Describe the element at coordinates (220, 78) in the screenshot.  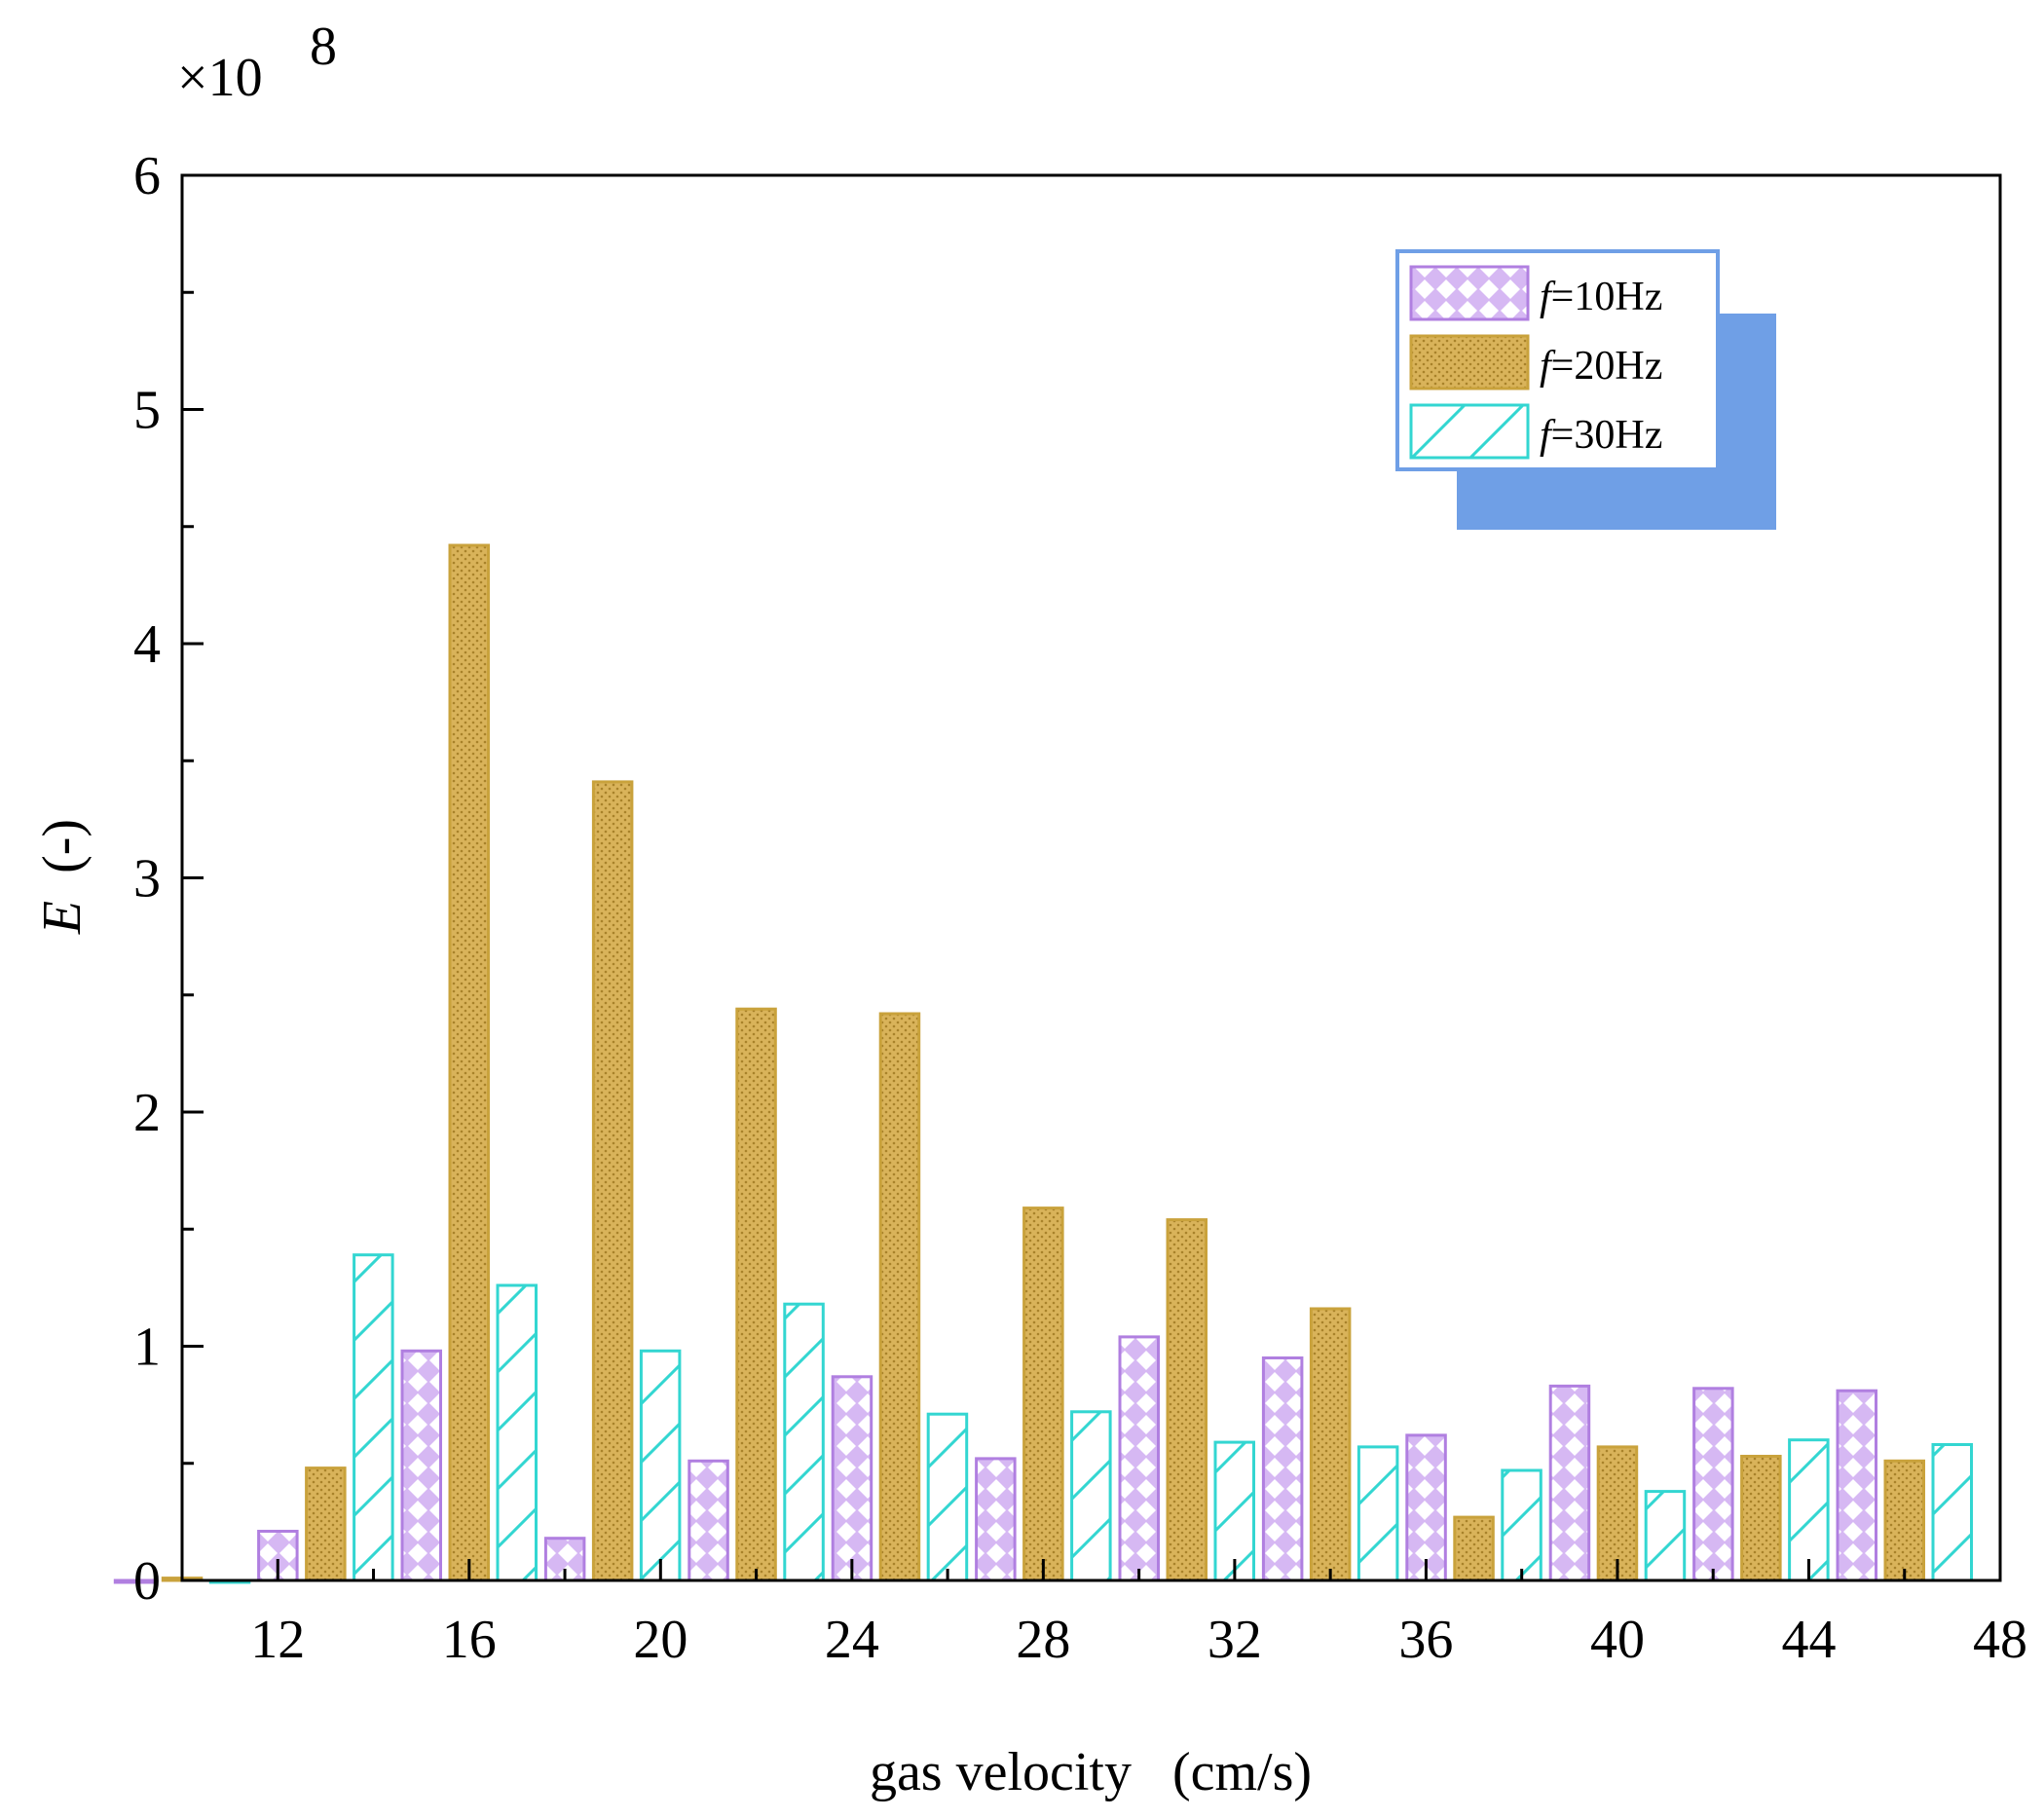
I see `multiplier-base: ×10` at that location.